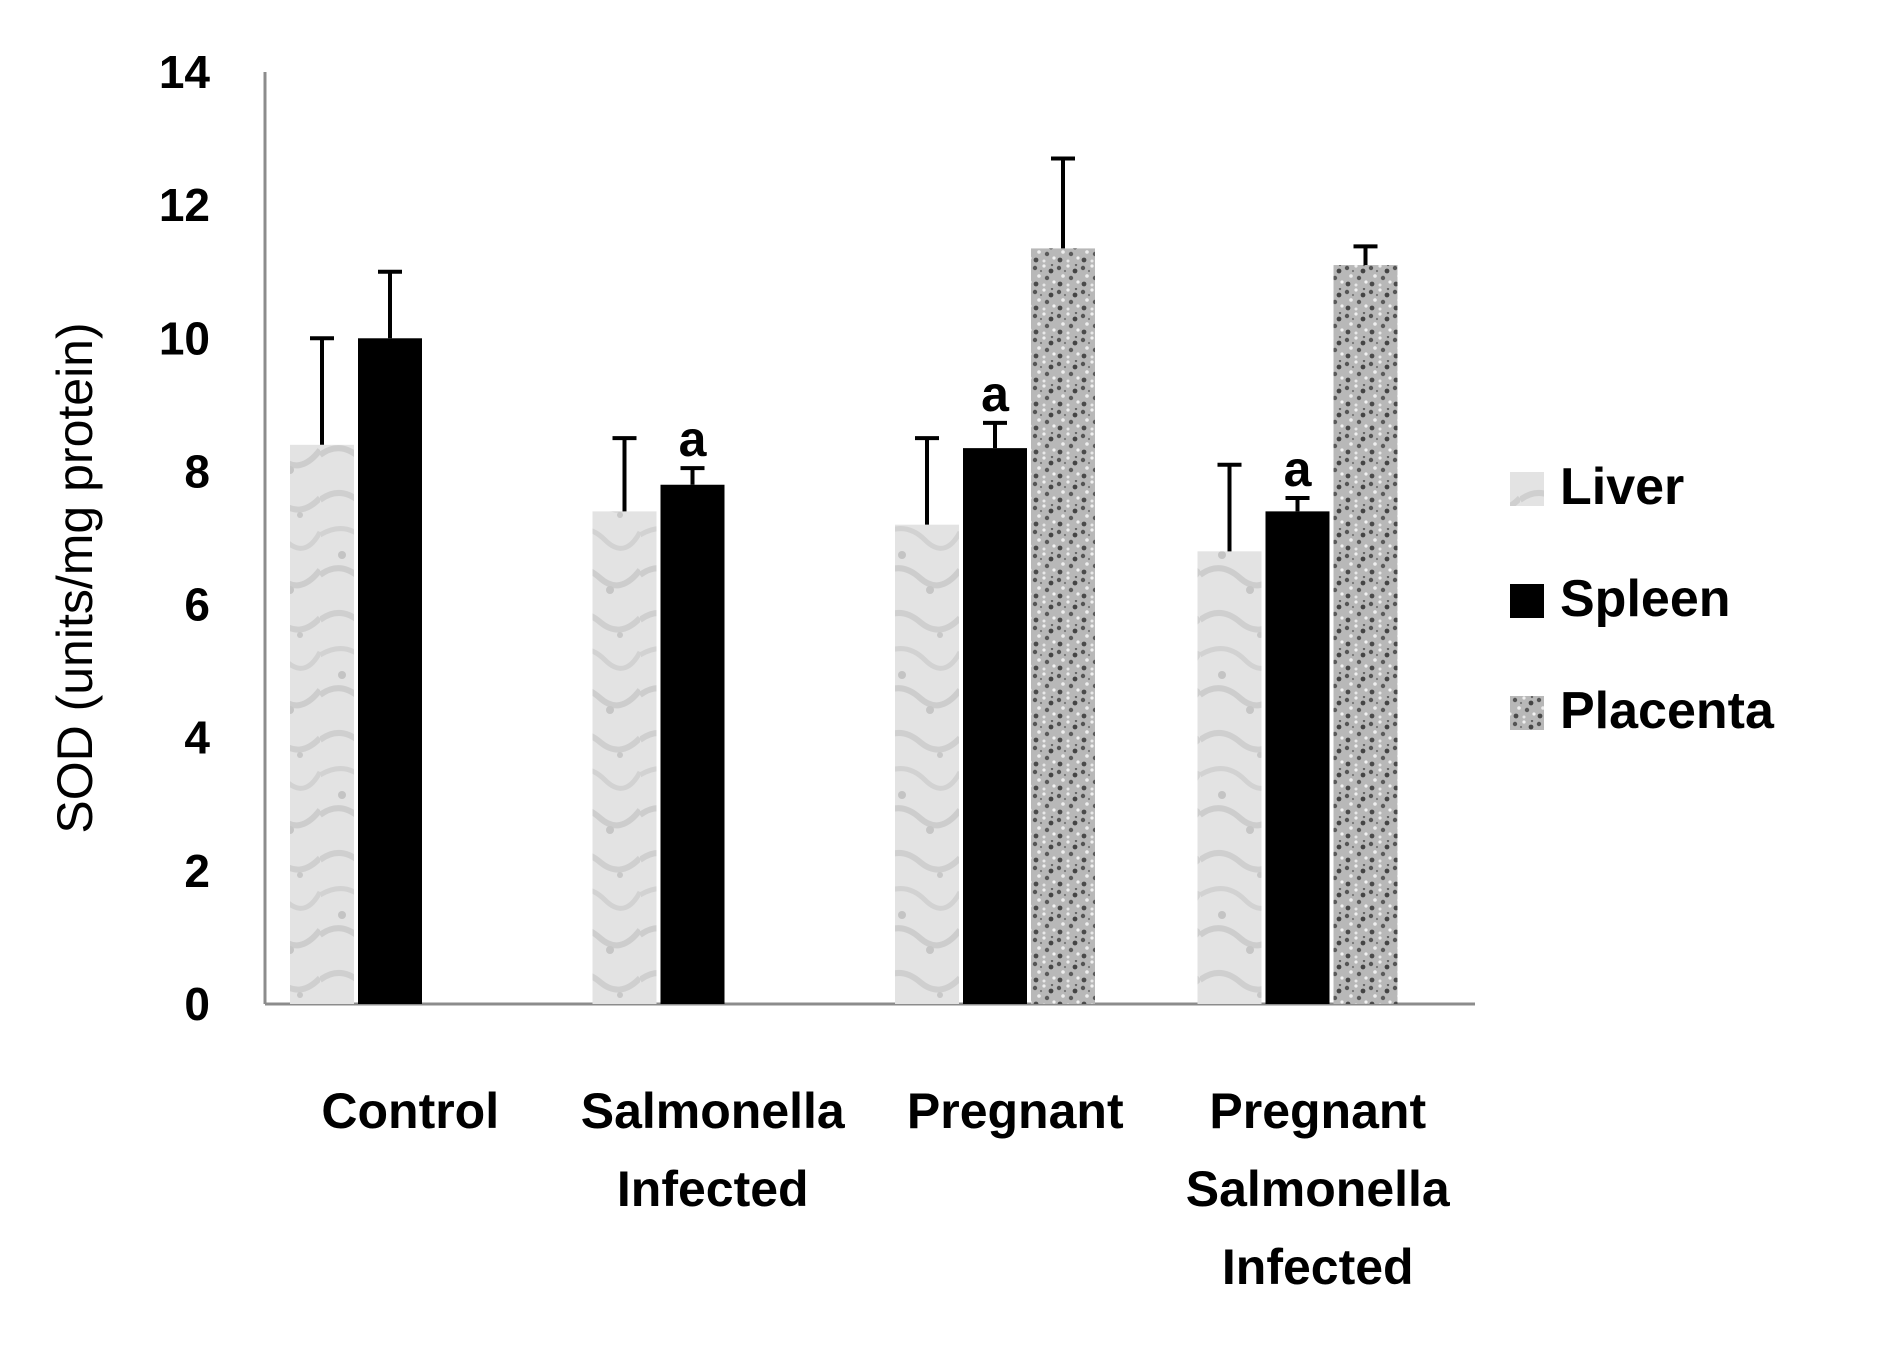 The width and height of the screenshot is (1890, 1361). What do you see at coordinates (1527, 713) in the screenshot?
I see `legend-swatch-placenta` at bounding box center [1527, 713].